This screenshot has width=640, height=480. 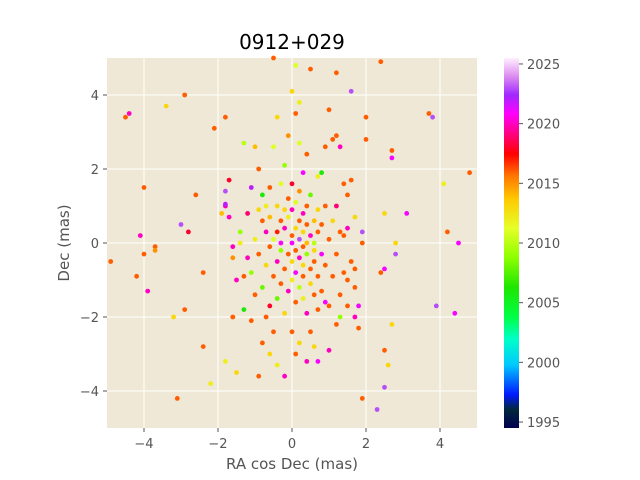 What do you see at coordinates (543, 244) in the screenshot?
I see `colorbar-tick-label: 2010` at bounding box center [543, 244].